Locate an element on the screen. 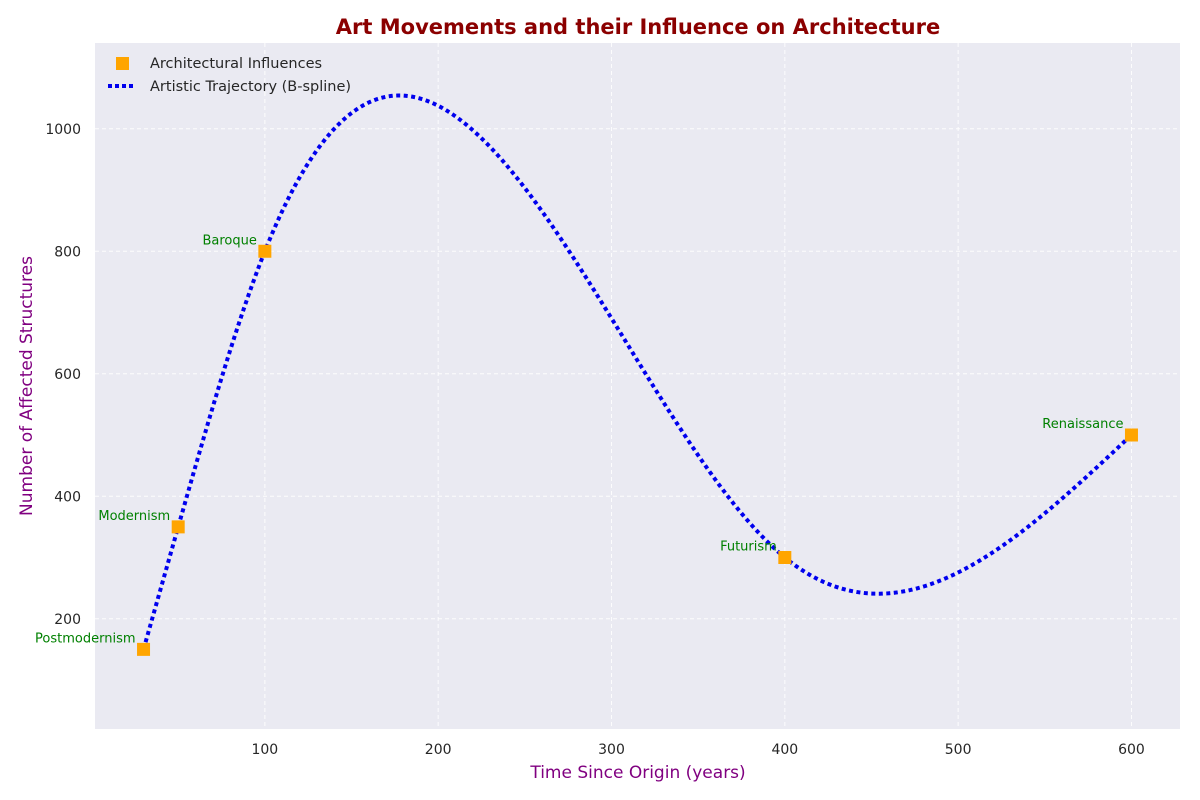 The image size is (1200, 800). annotation-renaissance: Renaissance is located at coordinates (1082, 424).